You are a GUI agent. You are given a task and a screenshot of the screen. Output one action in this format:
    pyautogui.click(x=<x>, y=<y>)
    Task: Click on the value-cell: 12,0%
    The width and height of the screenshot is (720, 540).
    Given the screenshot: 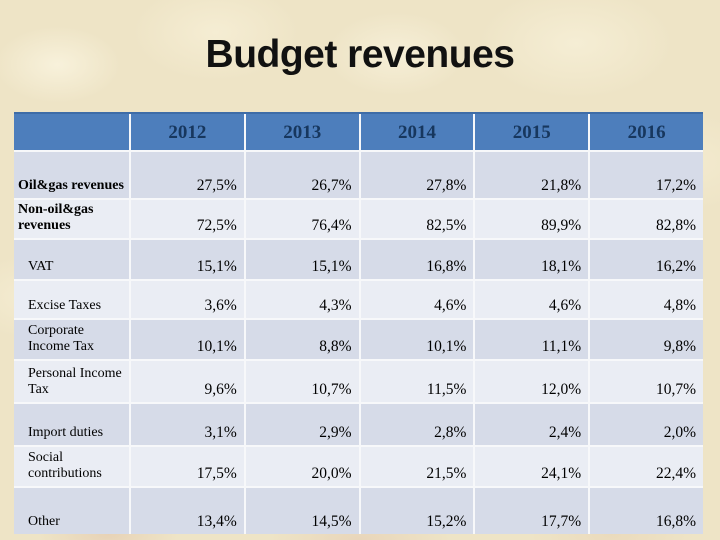 What is the action you would take?
    pyautogui.click(x=532, y=381)
    